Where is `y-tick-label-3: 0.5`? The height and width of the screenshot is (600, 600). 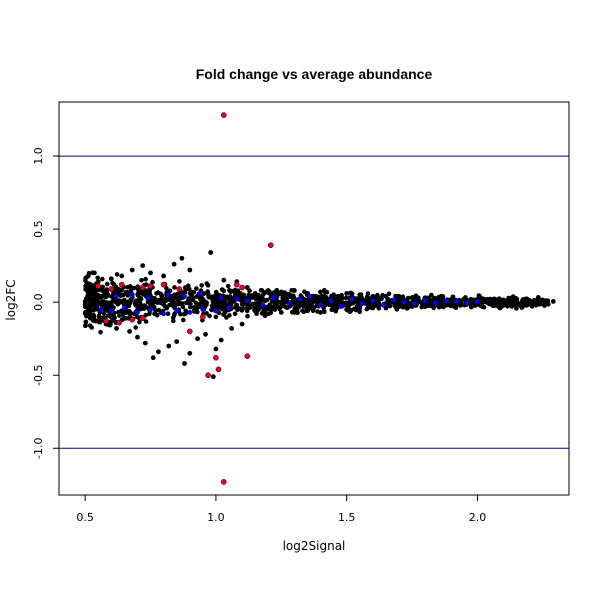
y-tick-label-3: 0.5 is located at coordinates (38, 229).